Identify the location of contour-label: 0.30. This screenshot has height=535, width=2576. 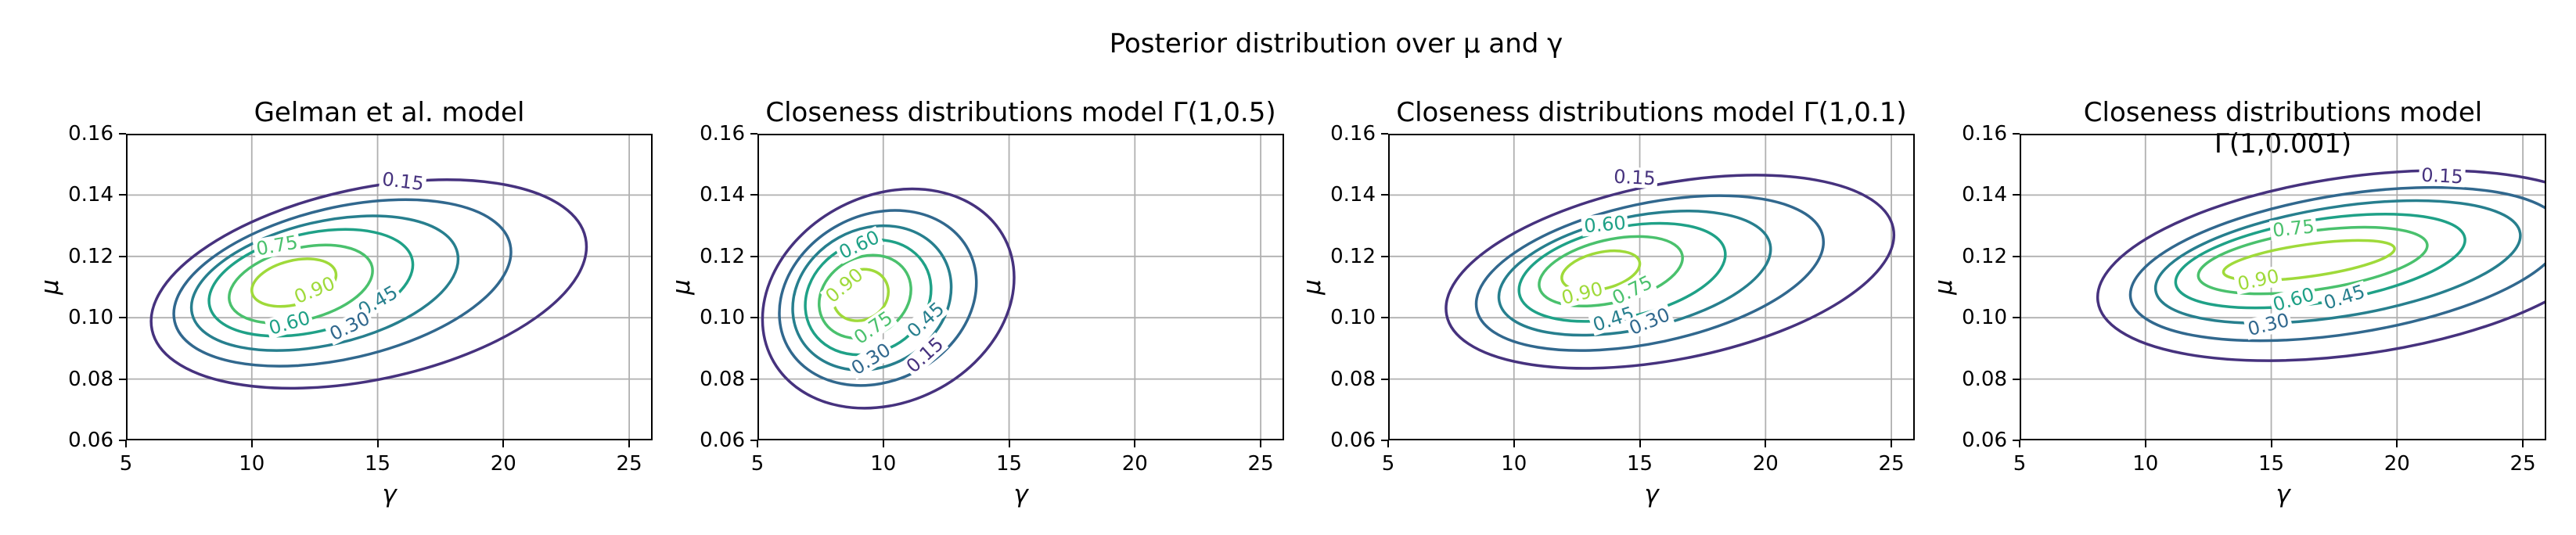
(2269, 324).